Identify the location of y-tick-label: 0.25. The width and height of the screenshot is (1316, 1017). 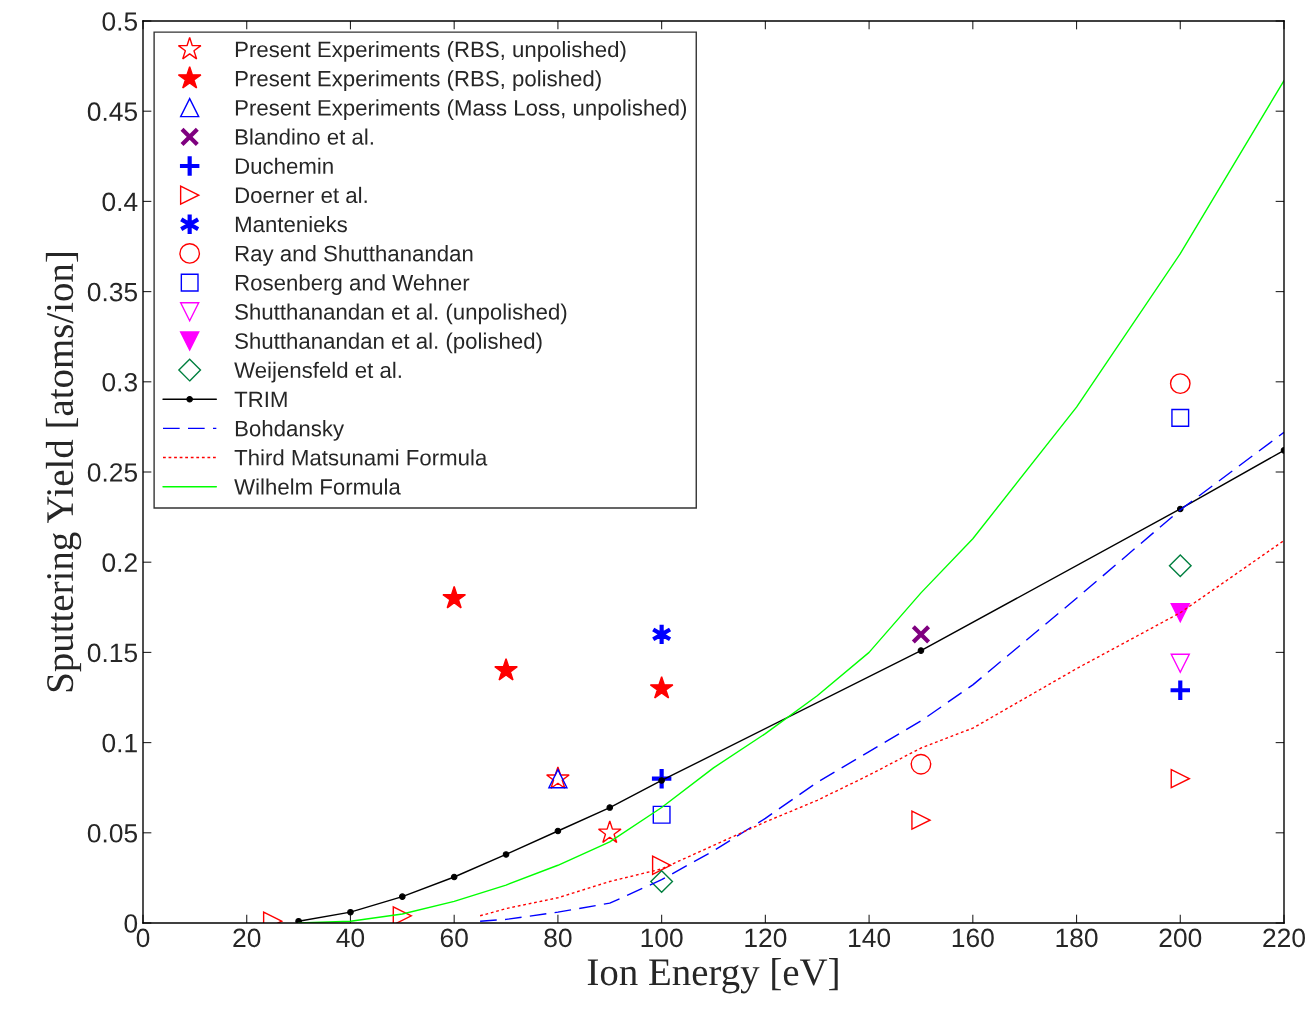
(112, 472).